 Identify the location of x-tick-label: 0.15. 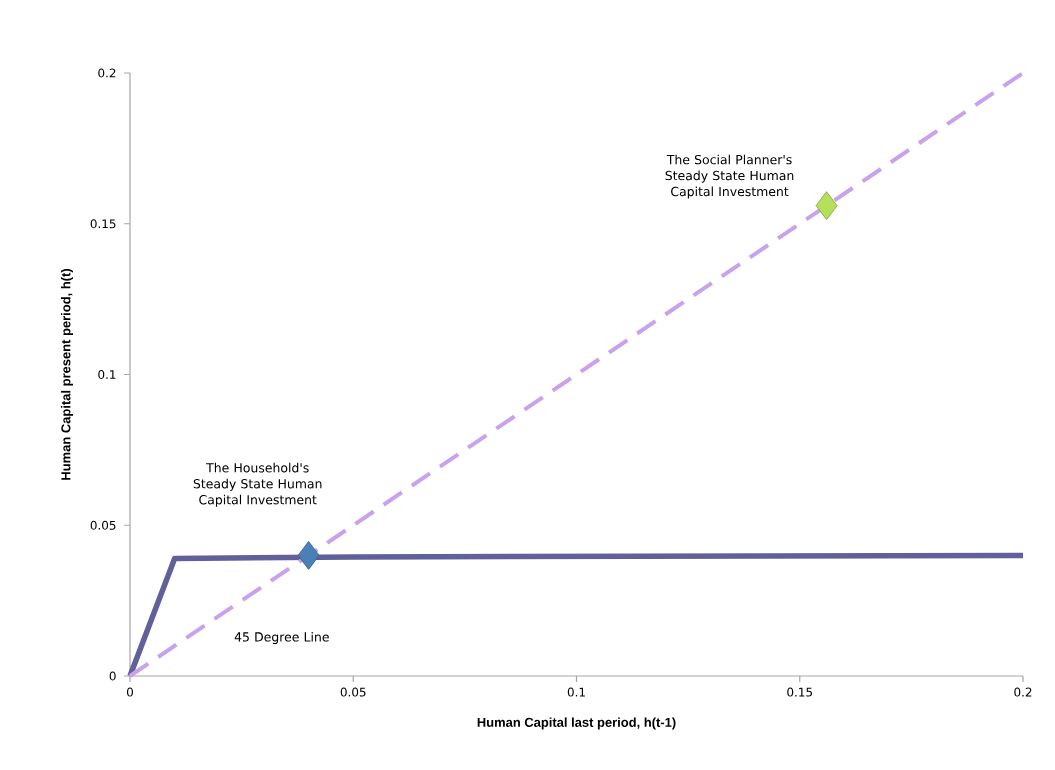
(800, 692).